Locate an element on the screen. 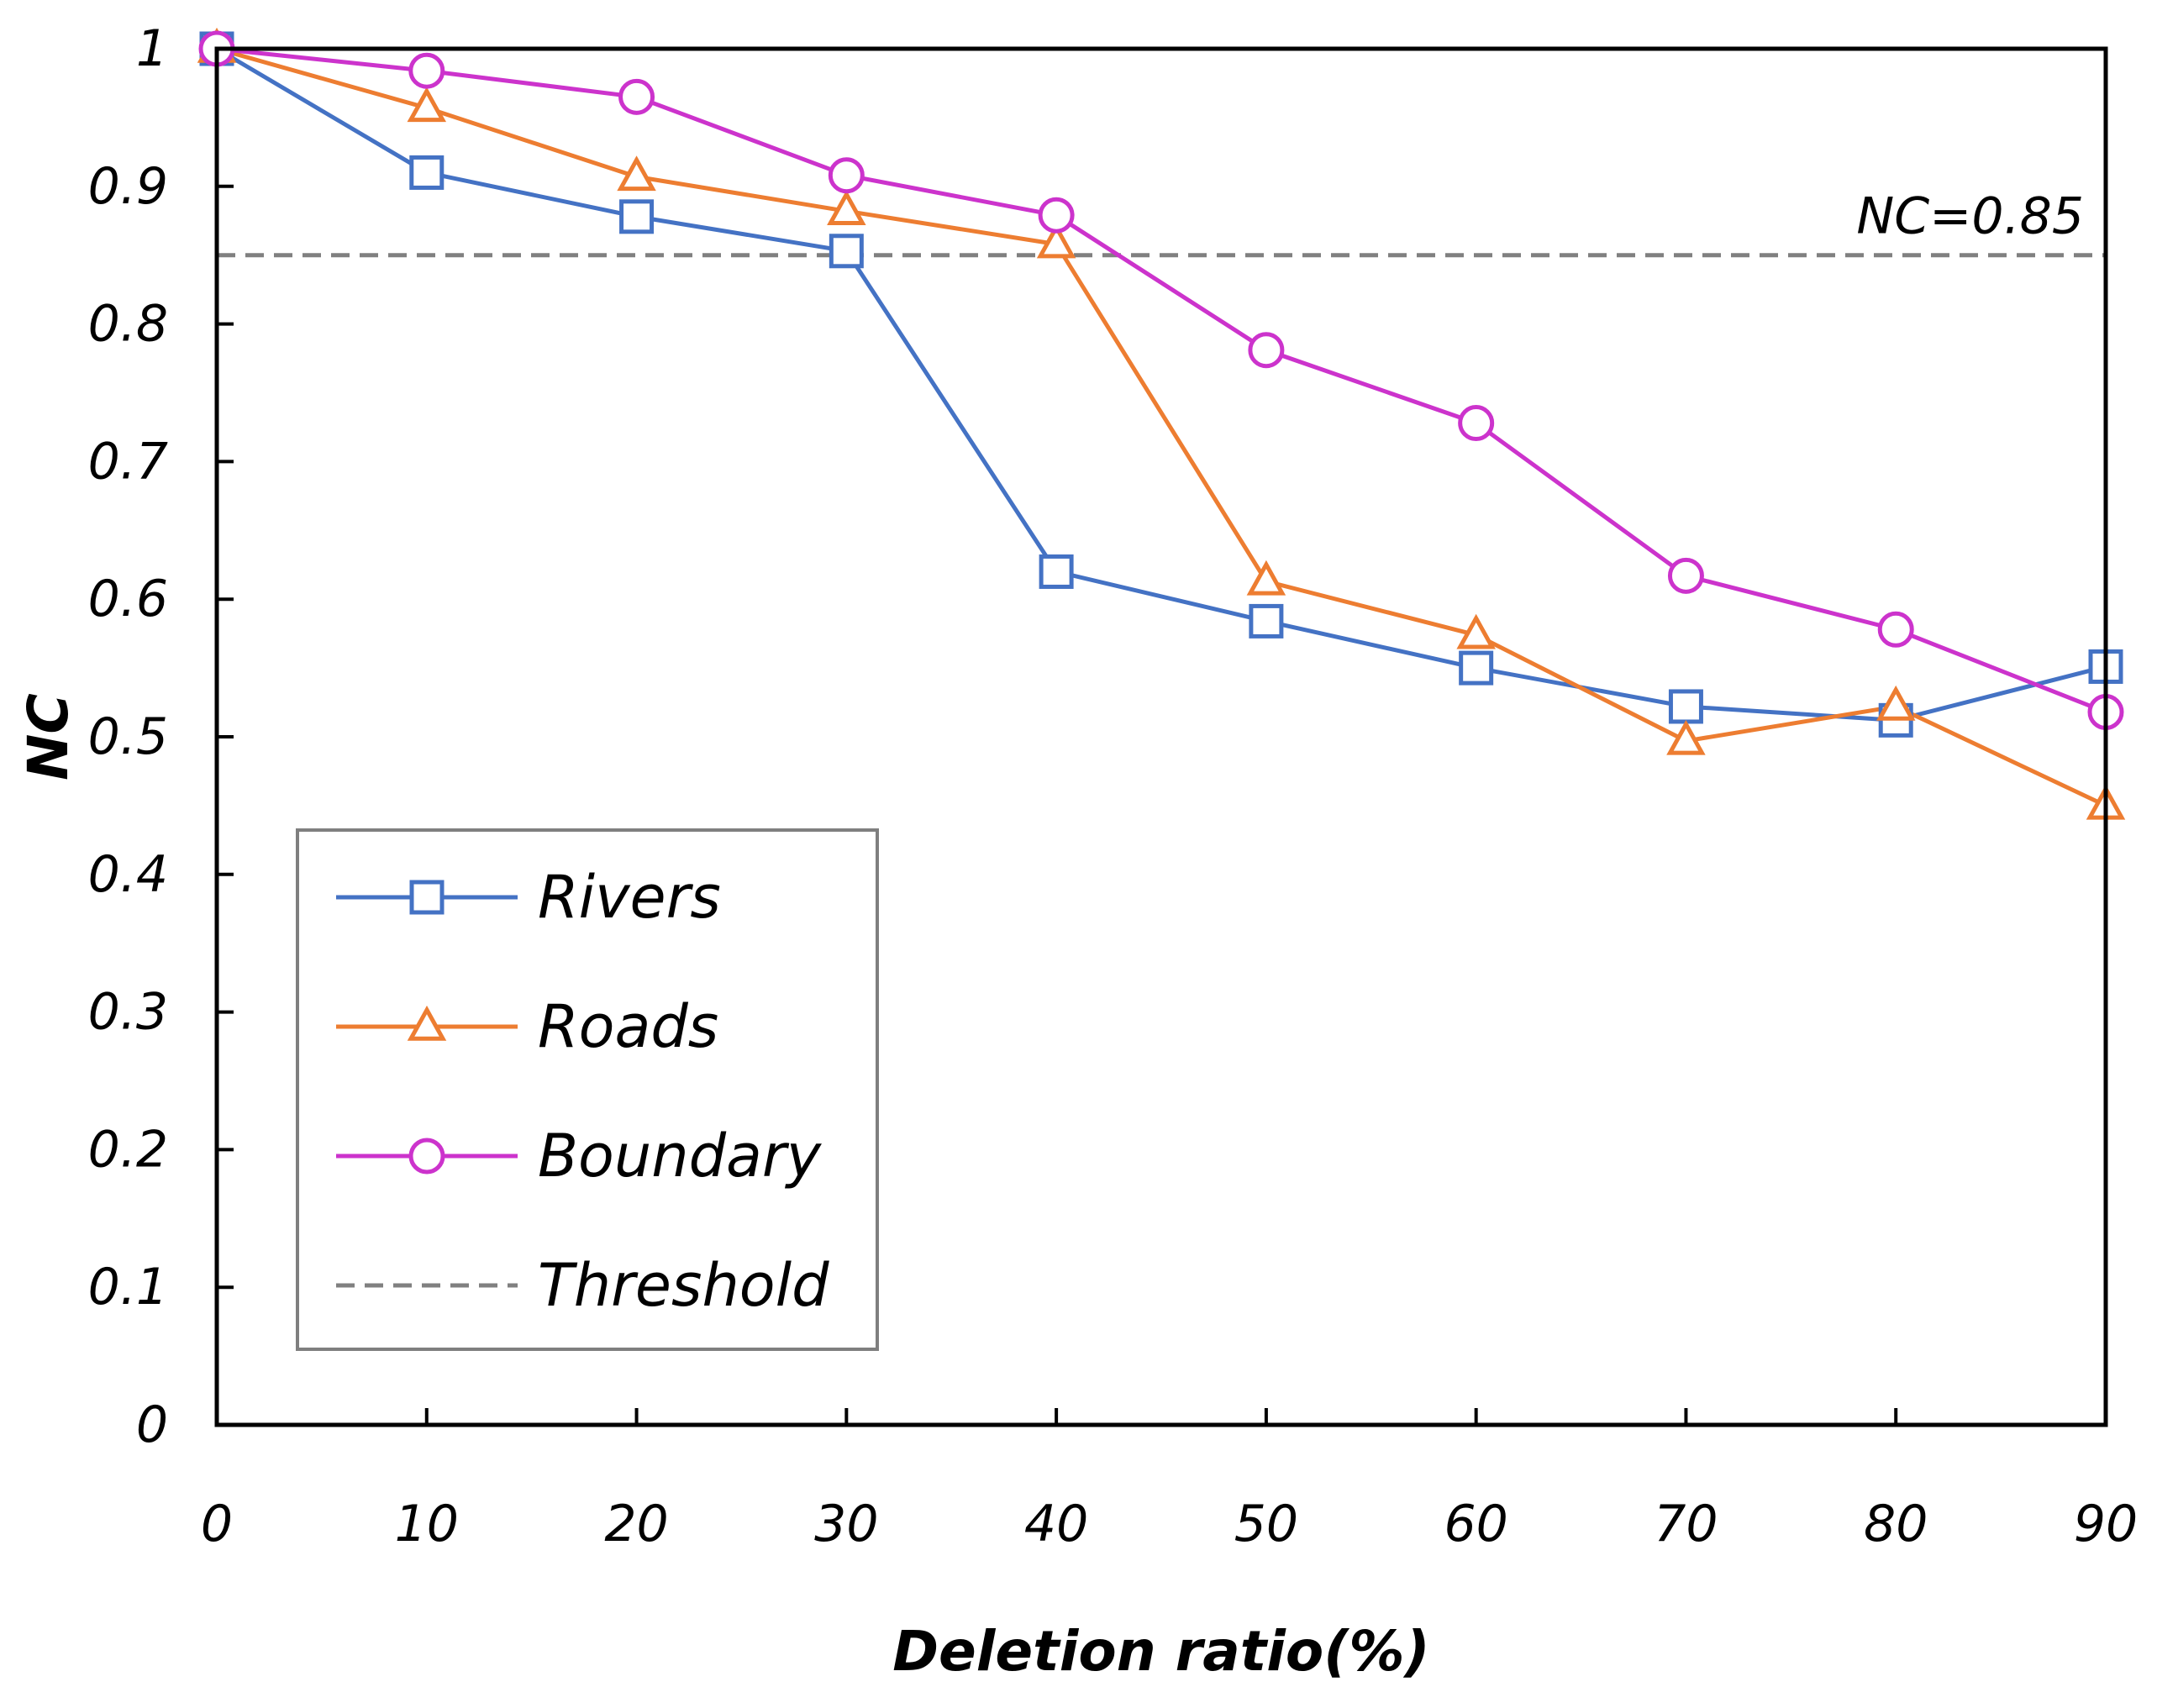 The image size is (2157, 1708). x-tick-label: 60 is located at coordinates (1475, 1524).